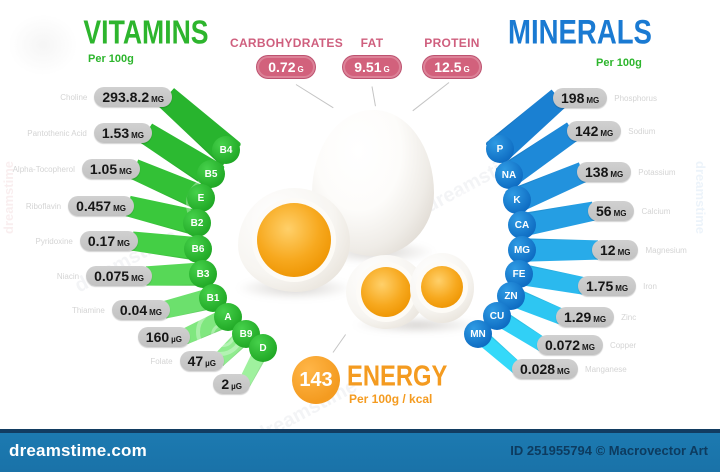 The width and height of the screenshot is (720, 472). What do you see at coordinates (211, 174) in the screenshot?
I see `vitamin-symbol-badge: B5` at bounding box center [211, 174].